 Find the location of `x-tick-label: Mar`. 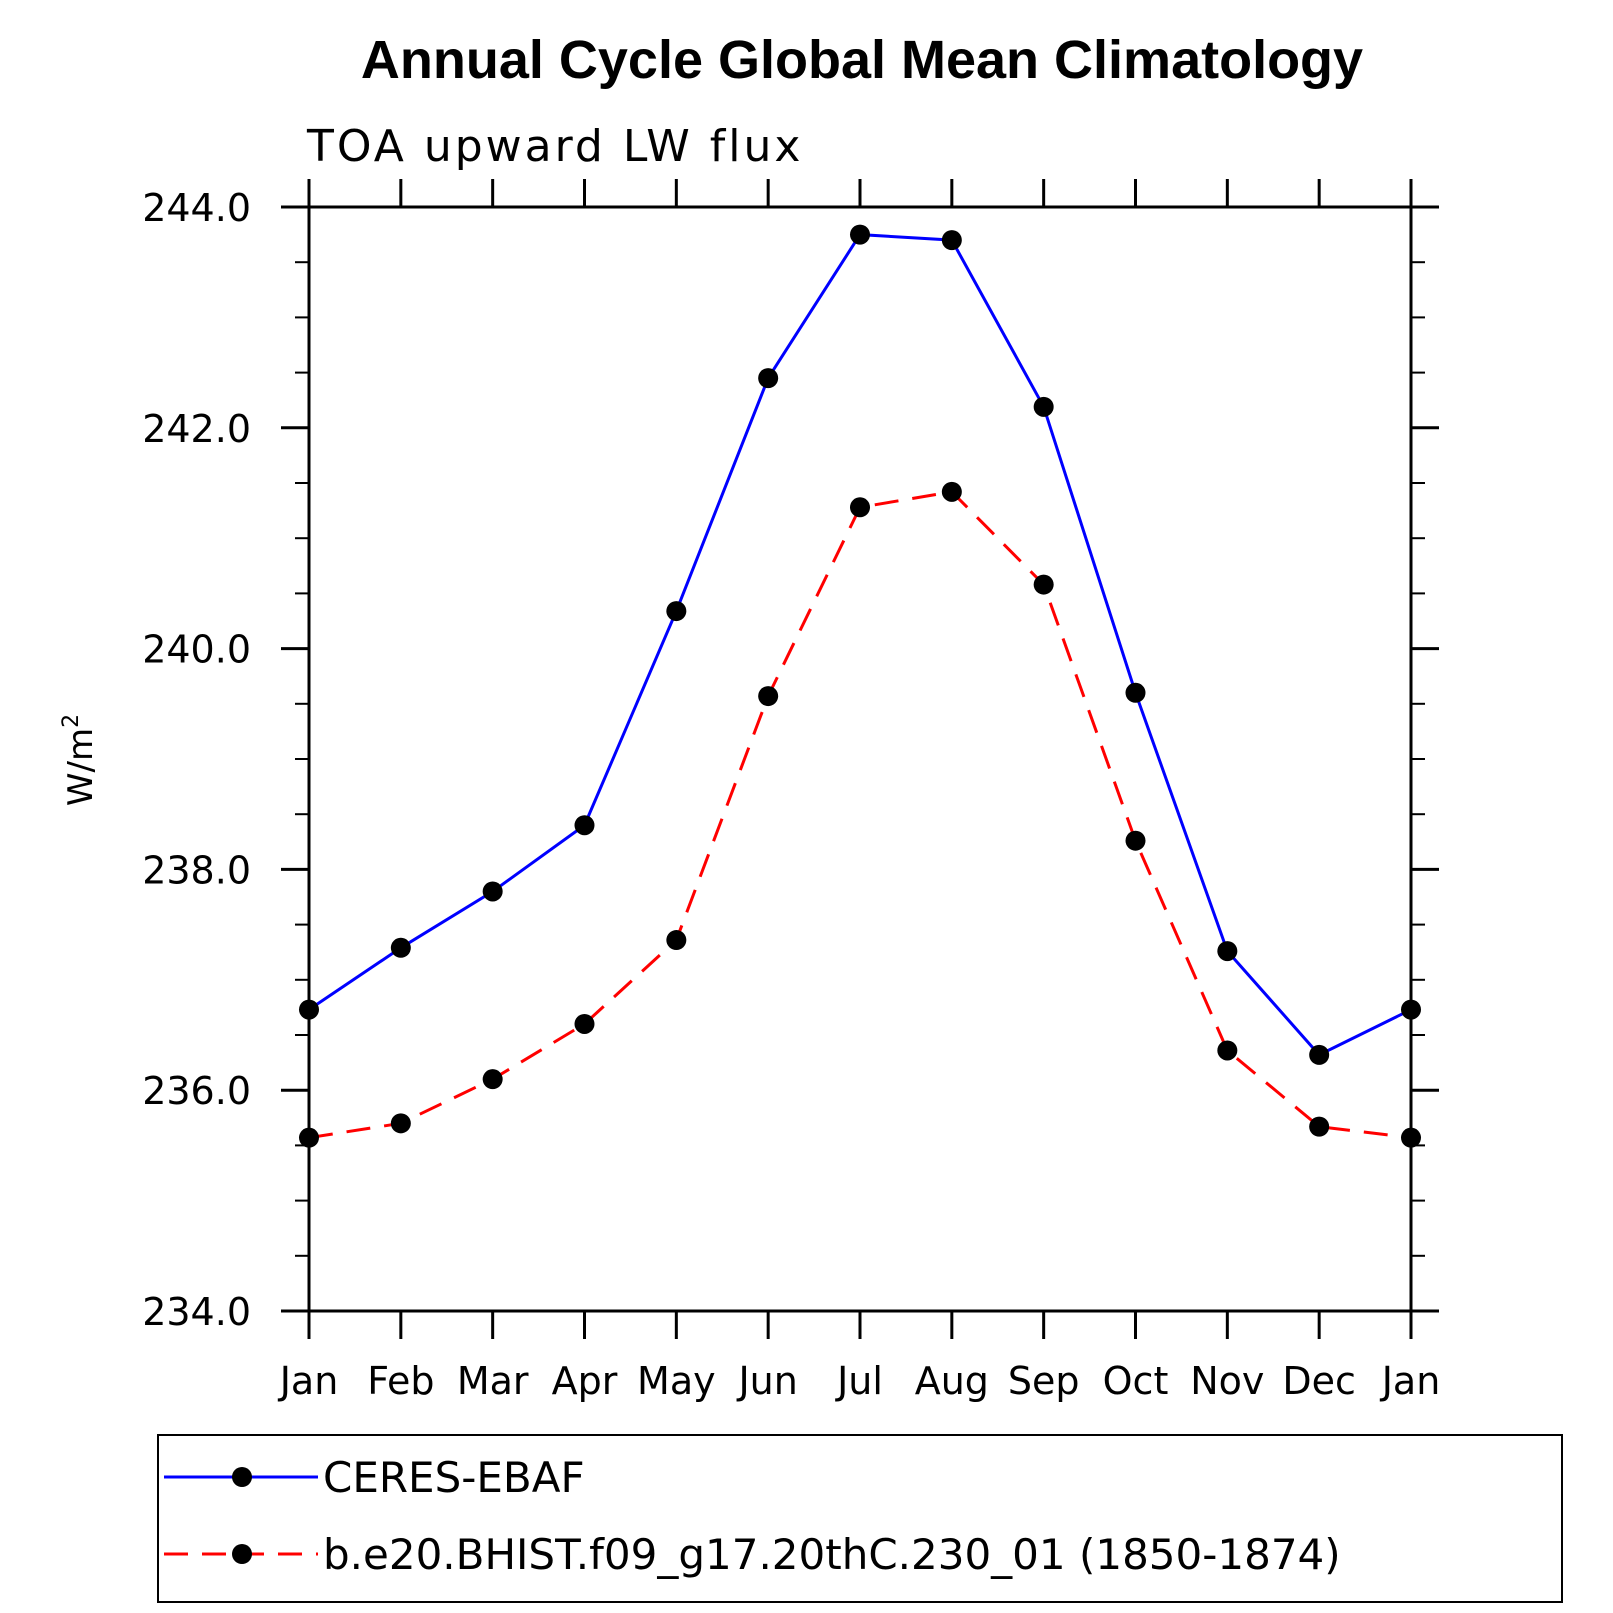

x-tick-label: Mar is located at coordinates (493, 1381).